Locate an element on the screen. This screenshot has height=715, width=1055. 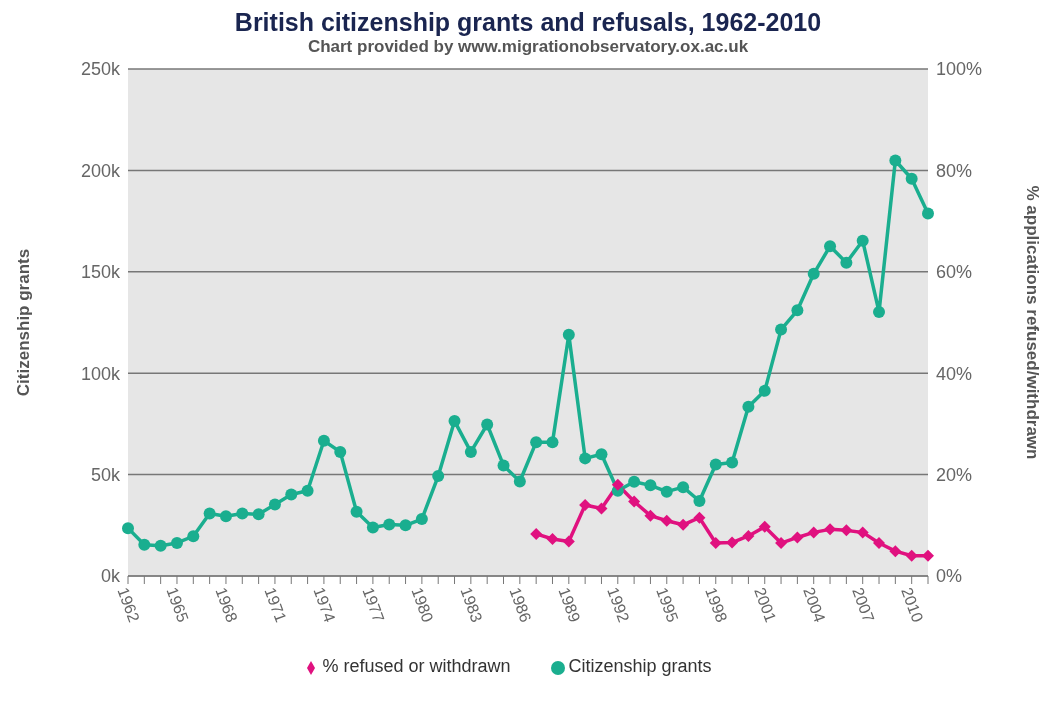
y2-tick-label: 40% is located at coordinates (954, 373).